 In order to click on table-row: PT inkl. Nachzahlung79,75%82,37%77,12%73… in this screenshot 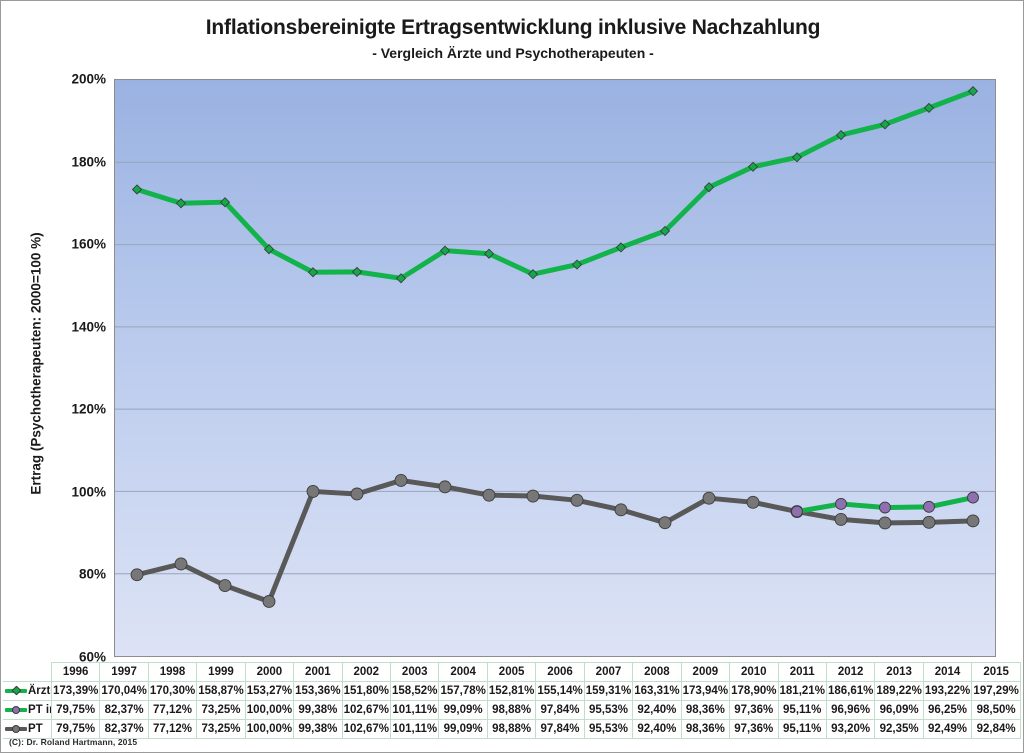, I will do `click(512, 710)`.